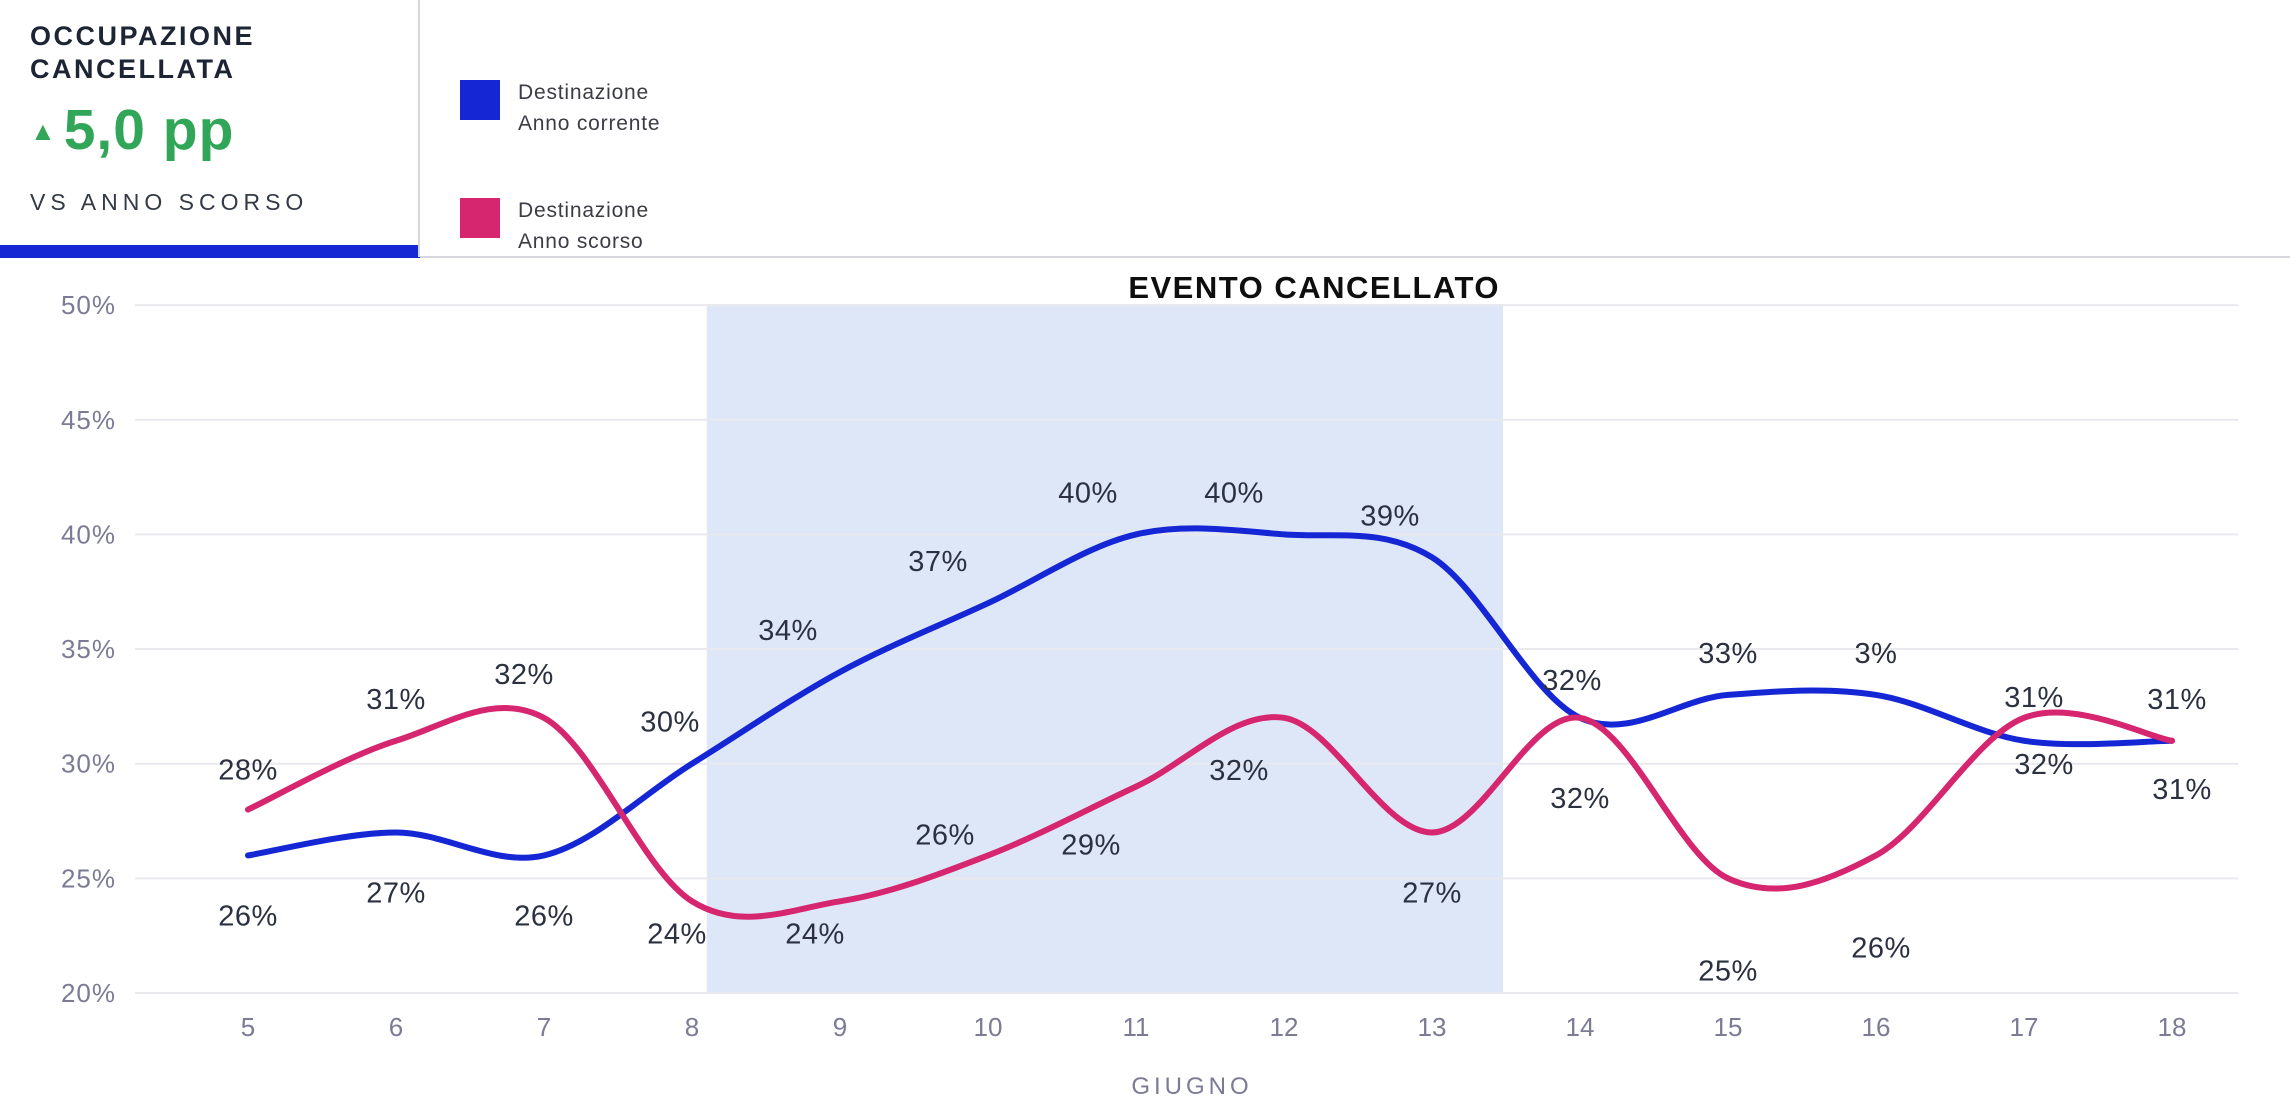  I want to click on legend-item-anno-scorso: Destinazione Anno scorso, so click(560, 227).